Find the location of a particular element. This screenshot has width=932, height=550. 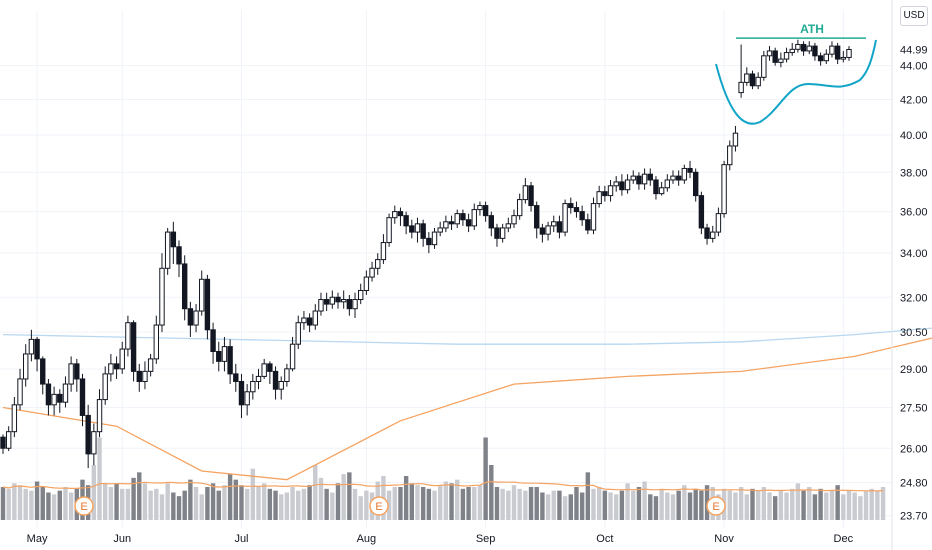

cup-handle-curve is located at coordinates (796, 82).